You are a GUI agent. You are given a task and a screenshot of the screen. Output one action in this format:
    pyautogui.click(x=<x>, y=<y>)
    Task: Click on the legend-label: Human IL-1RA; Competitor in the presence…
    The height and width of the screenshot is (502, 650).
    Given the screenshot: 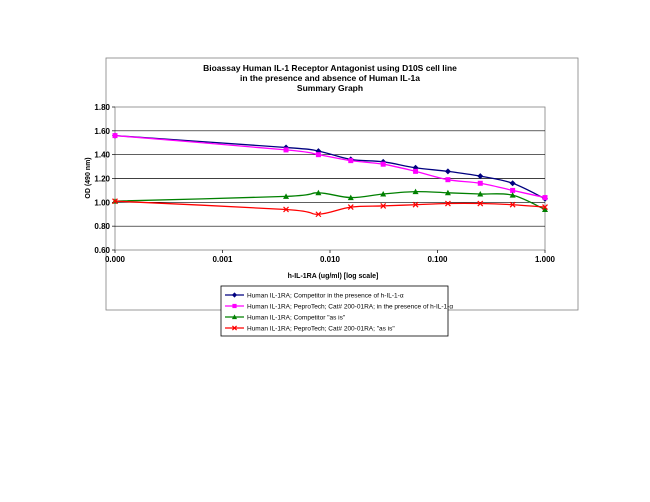 What is the action you would take?
    pyautogui.click(x=325, y=296)
    